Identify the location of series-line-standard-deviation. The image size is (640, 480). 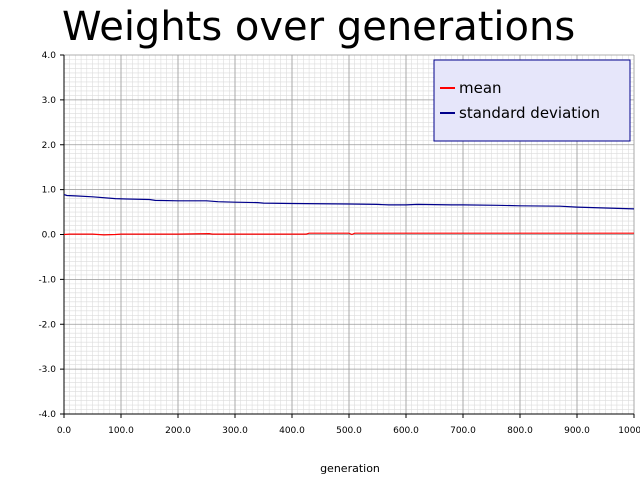
(349, 202).